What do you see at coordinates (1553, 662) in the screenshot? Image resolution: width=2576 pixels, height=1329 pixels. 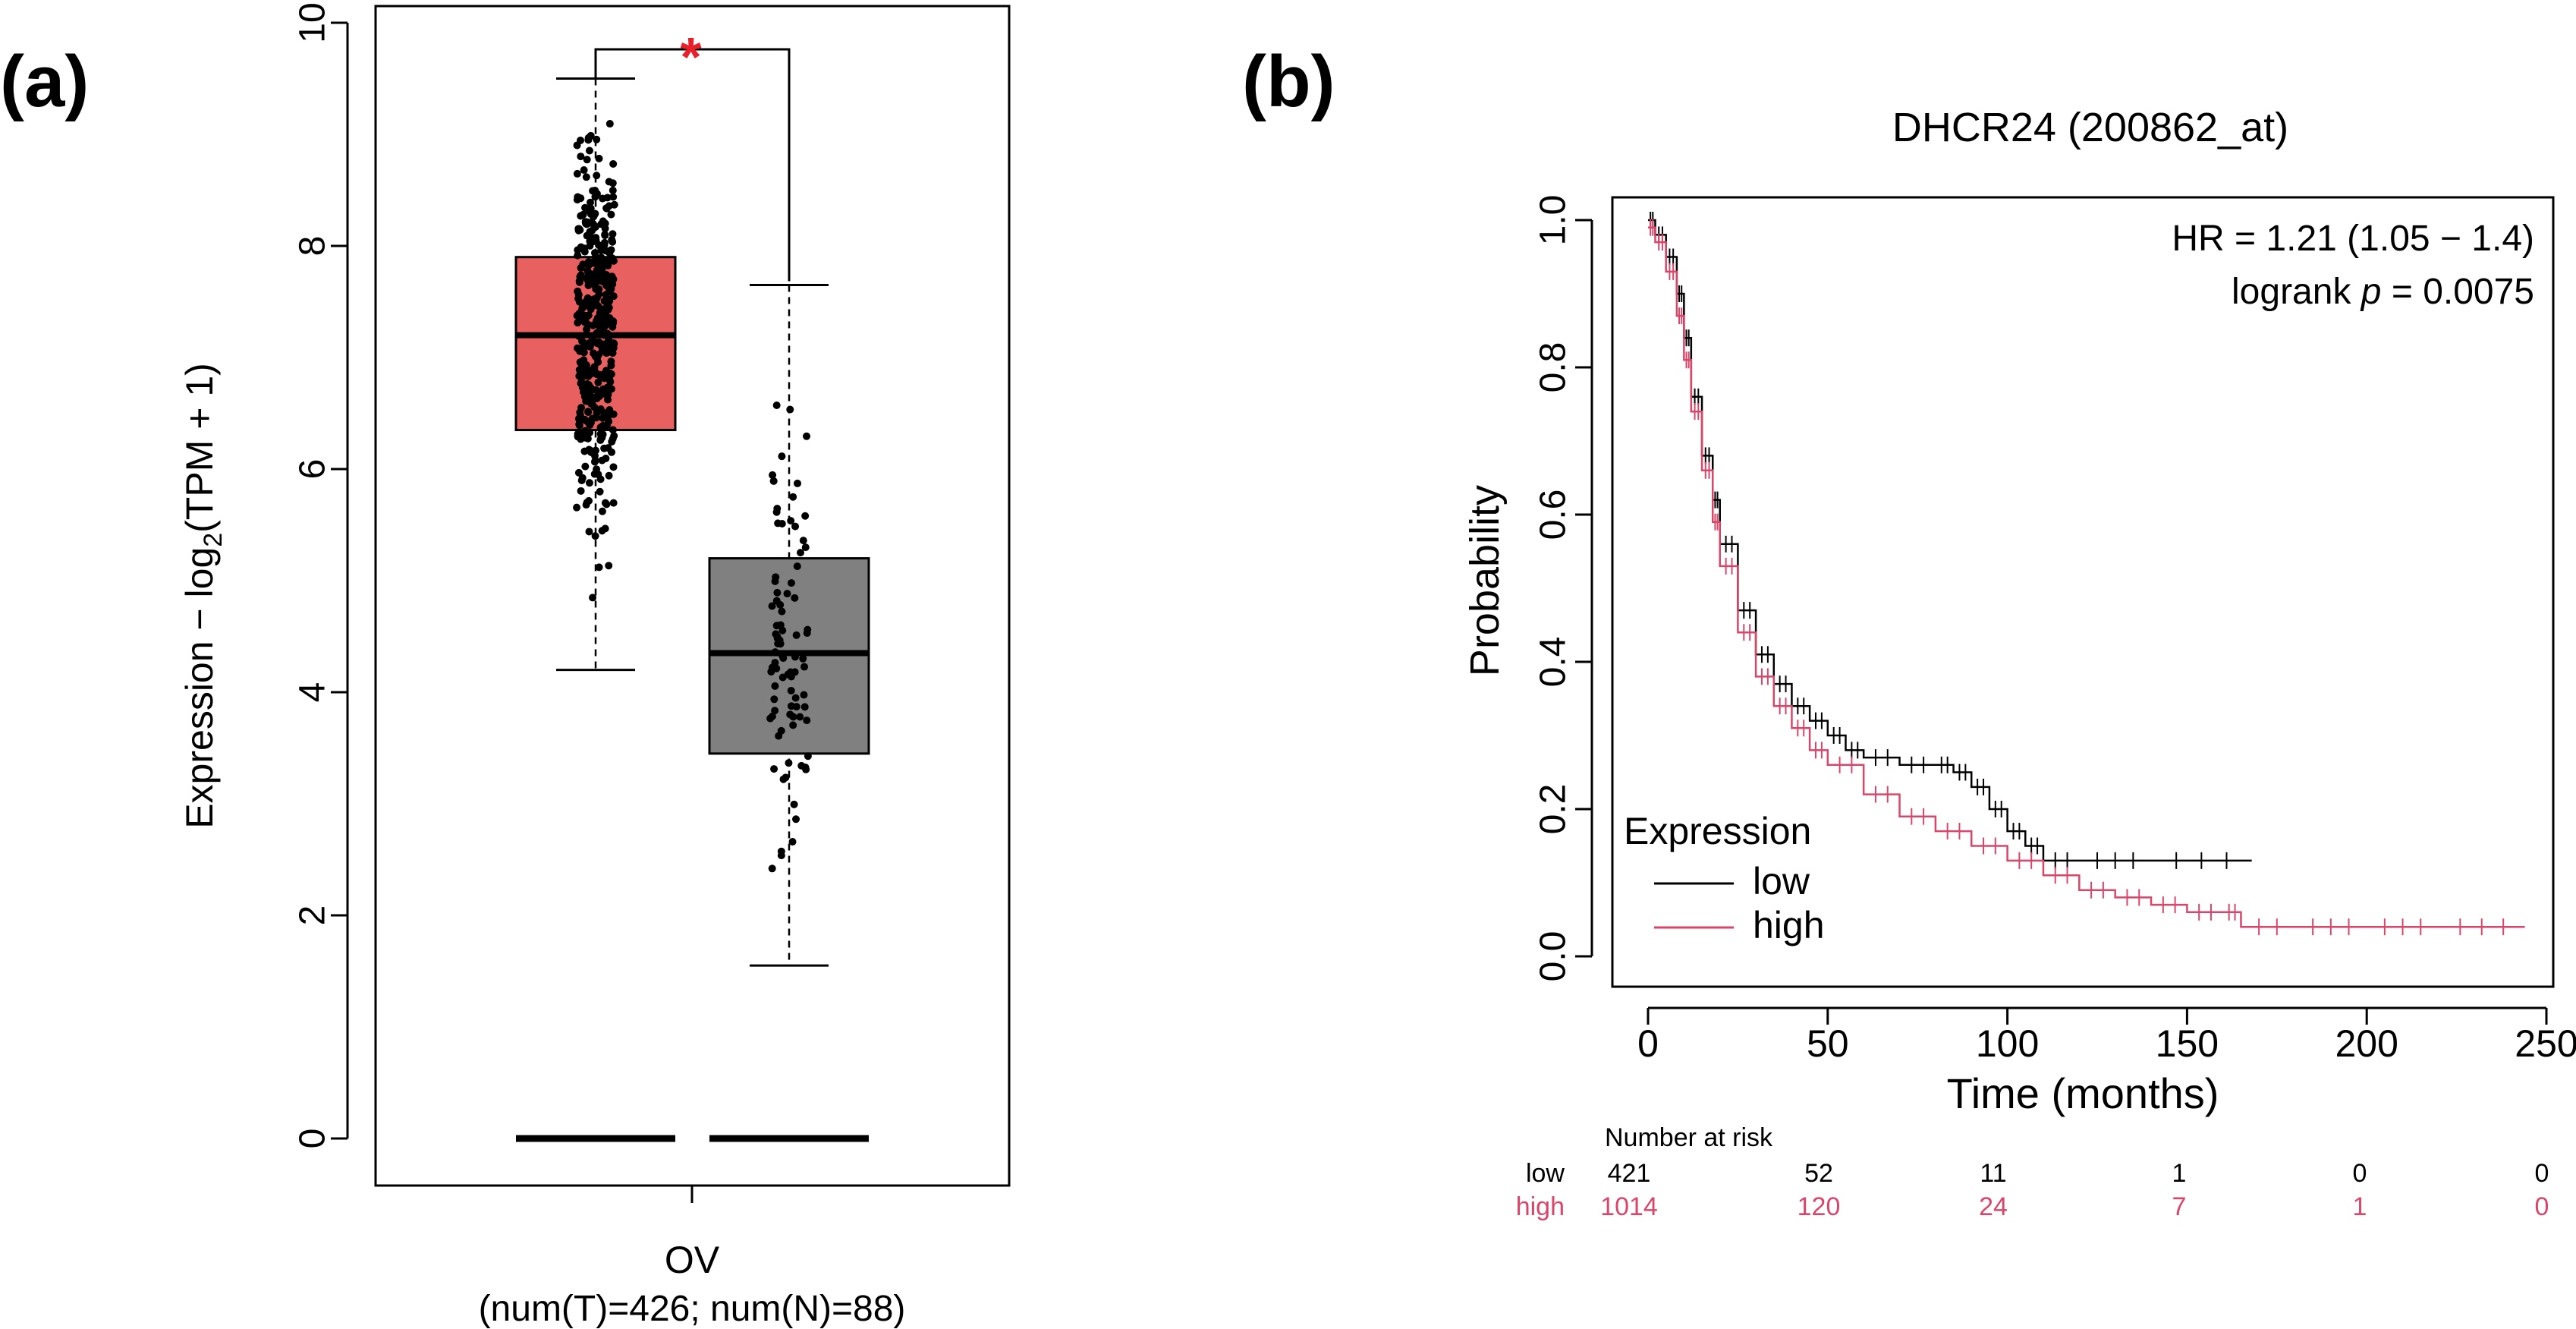 I see `y-tick-label: 0.4` at bounding box center [1553, 662].